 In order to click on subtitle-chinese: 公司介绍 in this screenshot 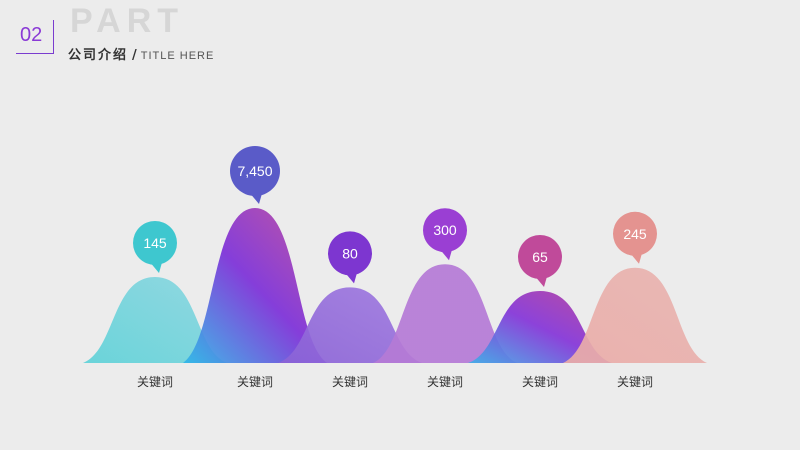, I will do `click(98, 55)`.